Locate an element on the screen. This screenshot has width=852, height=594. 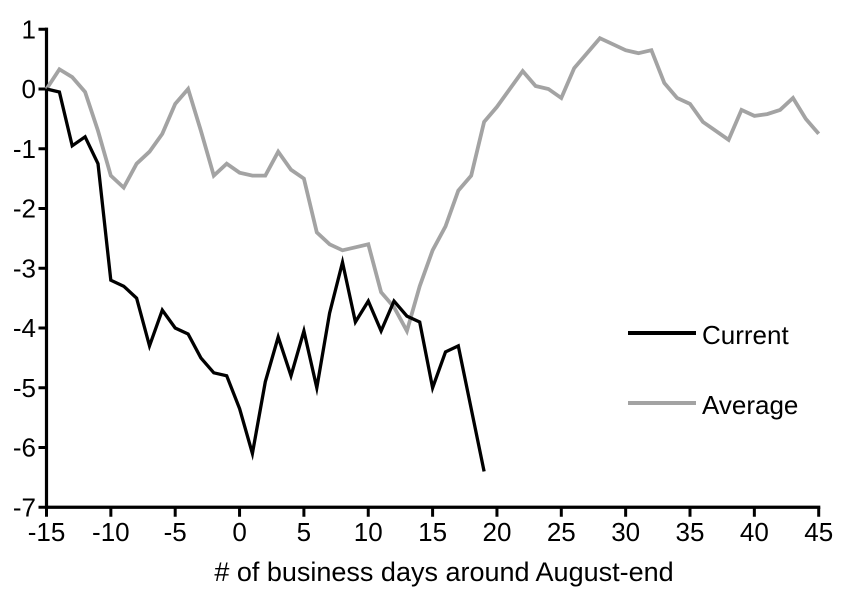
x-tick-label: 10 is located at coordinates (368, 532).